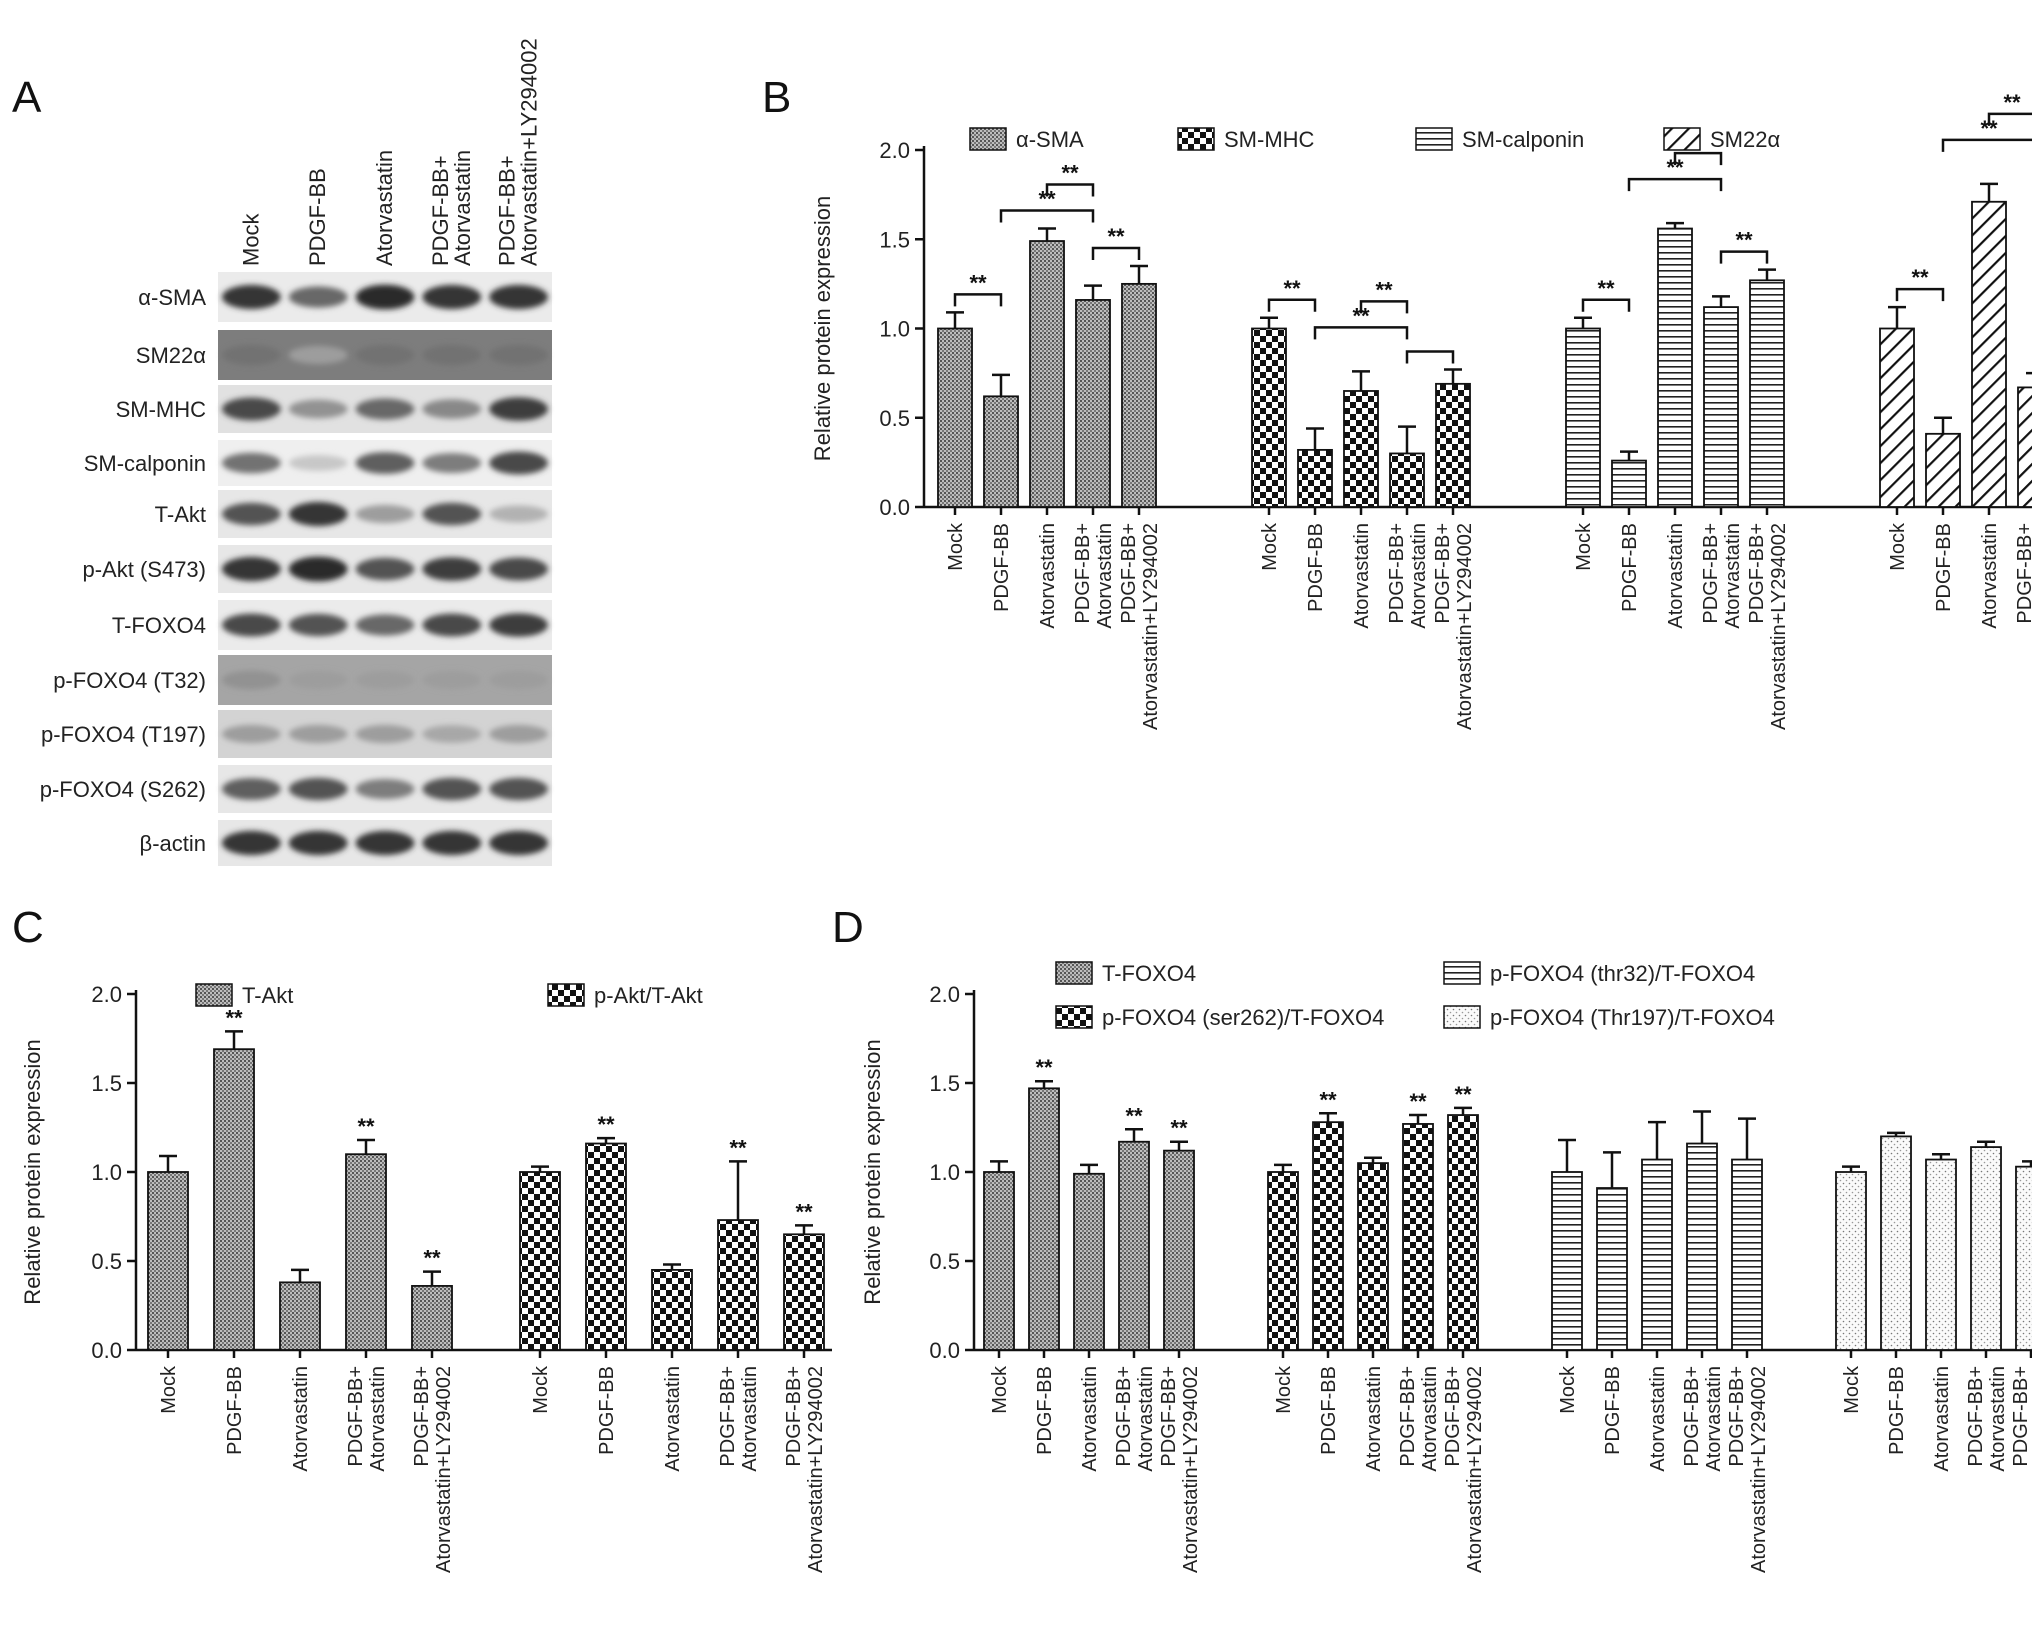 The width and height of the screenshot is (2032, 1638). I want to click on panel-letter-d: D, so click(848, 927).